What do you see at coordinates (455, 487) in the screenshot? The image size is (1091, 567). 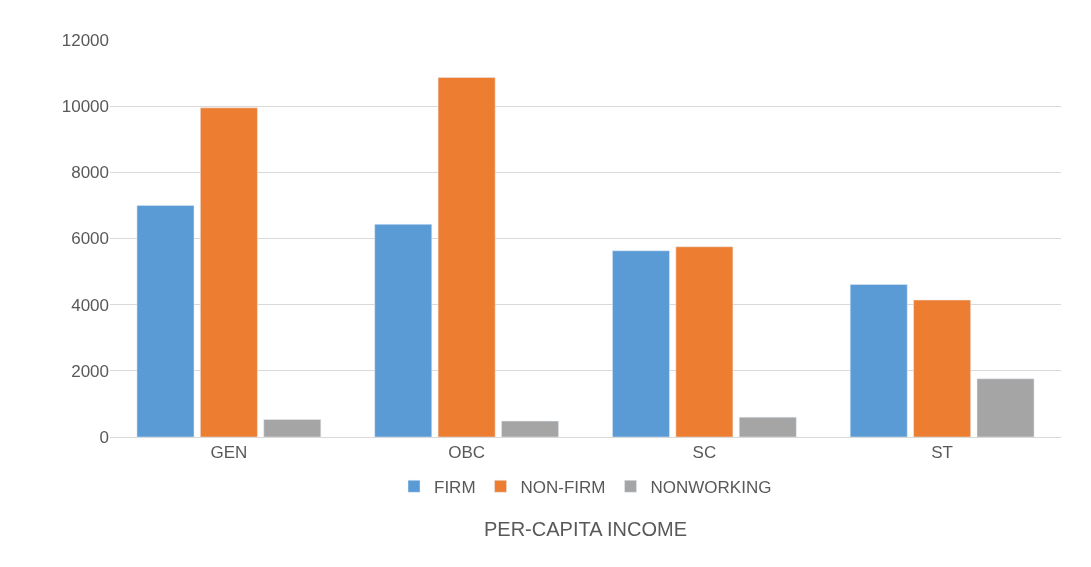 I see `legend-label: FIRM` at bounding box center [455, 487].